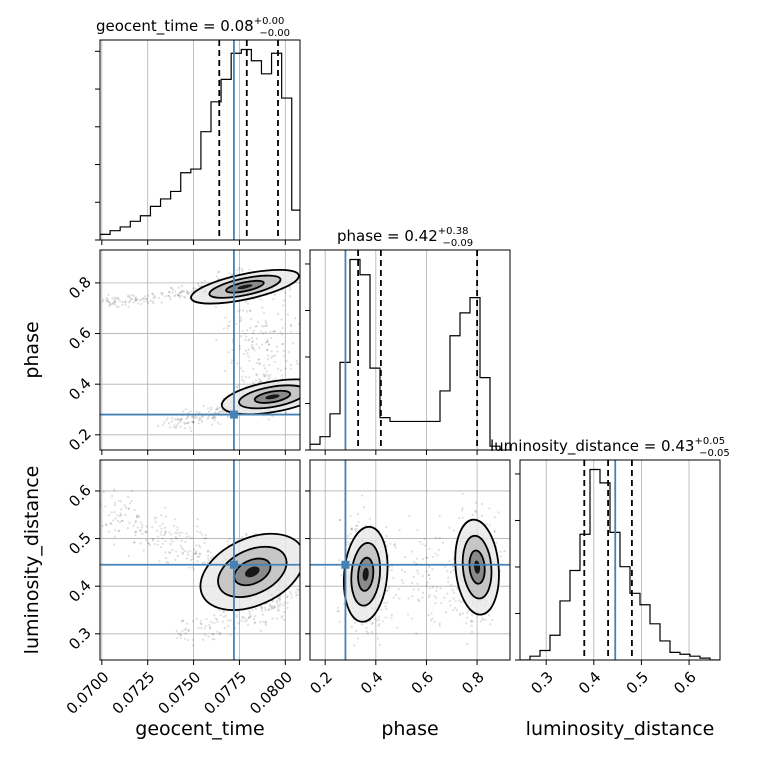 This screenshot has height=760, width=760. Describe the element at coordinates (408, 562) in the screenshot. I see `panel-luminosity-distance-vs-phase` at that location.